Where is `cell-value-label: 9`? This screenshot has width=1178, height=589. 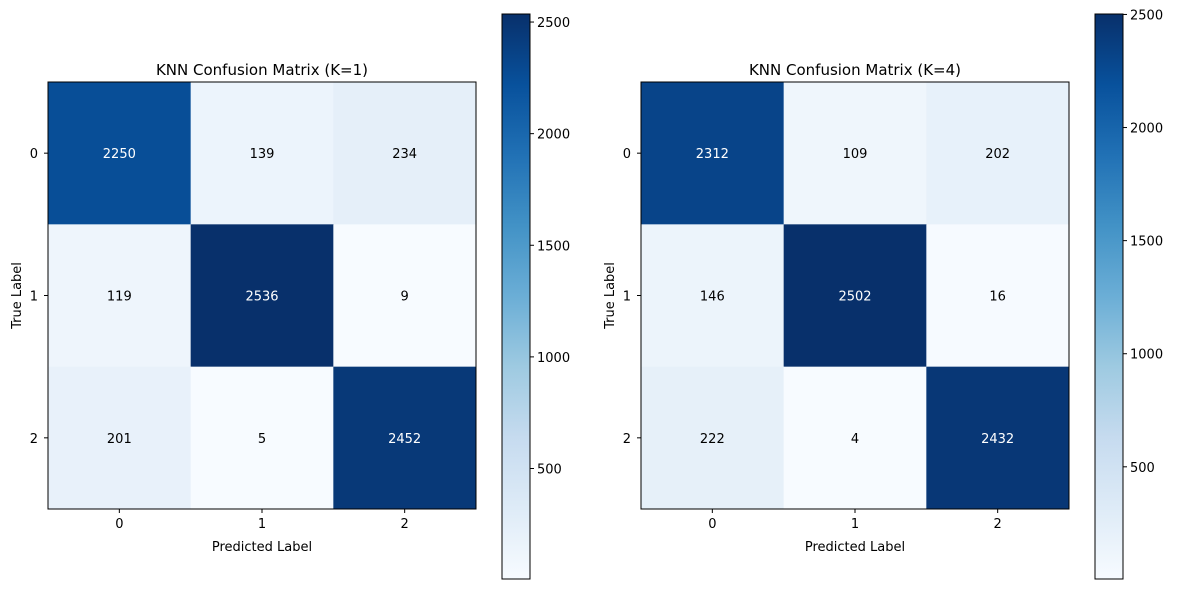 cell-value-label: 9 is located at coordinates (405, 297).